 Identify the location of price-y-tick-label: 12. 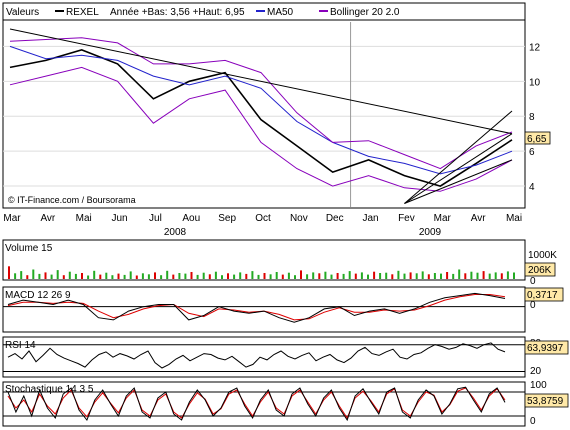
(535, 47).